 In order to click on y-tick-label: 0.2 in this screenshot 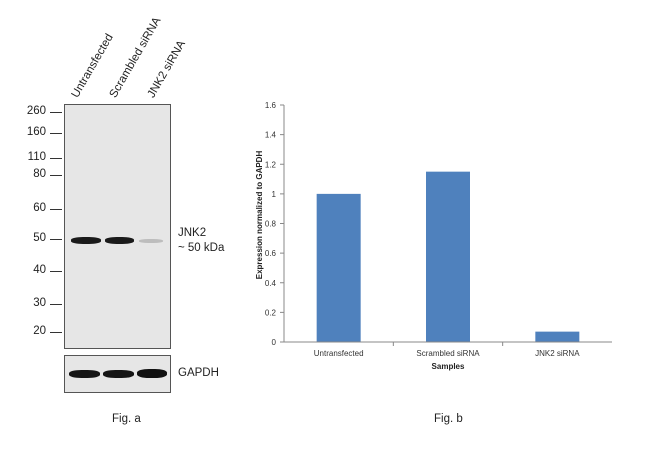, I will do `click(271, 312)`.